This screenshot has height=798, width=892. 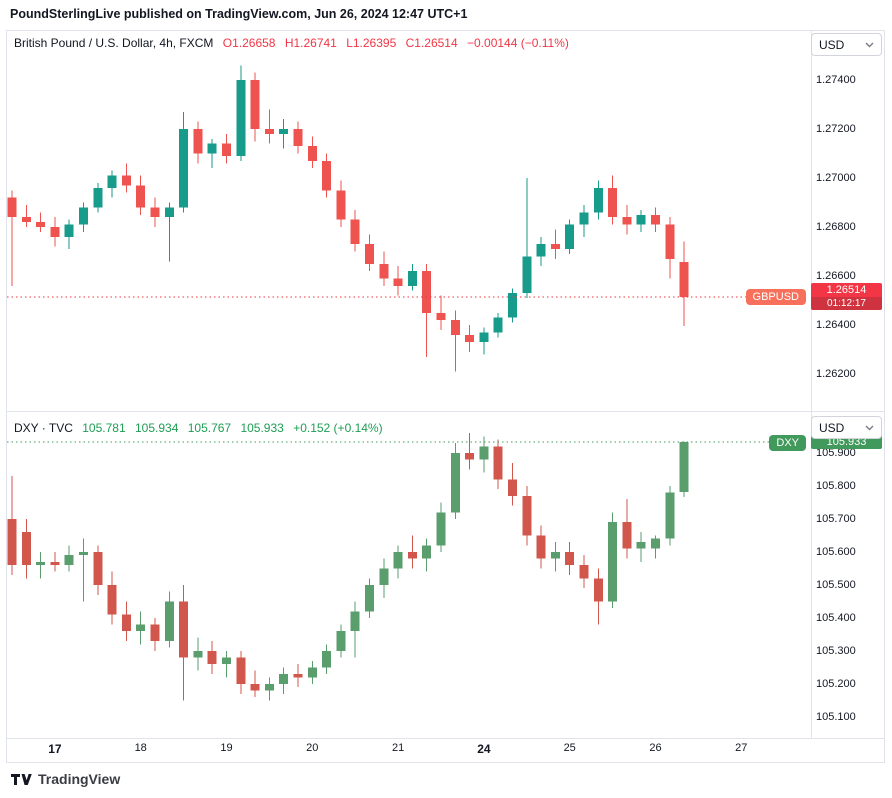 What do you see at coordinates (371, 43) in the screenshot?
I see `gbpusd-low: L1.26395` at bounding box center [371, 43].